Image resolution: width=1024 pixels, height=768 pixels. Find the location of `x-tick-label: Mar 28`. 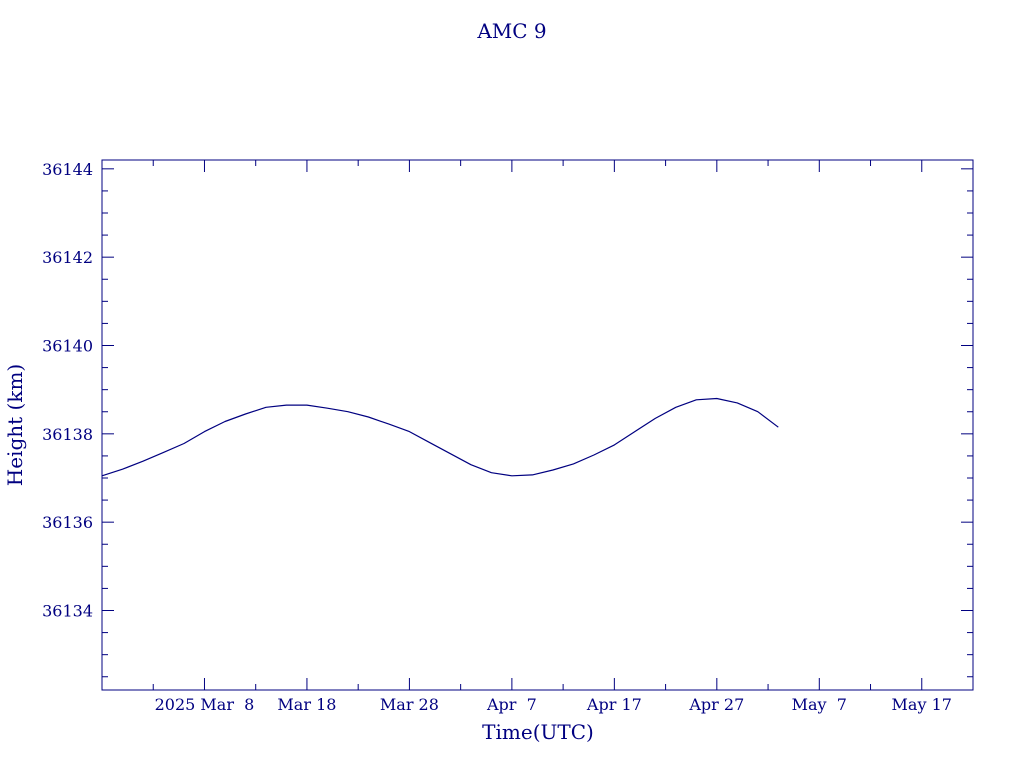

x-tick-label: Mar 28 is located at coordinates (409, 704).